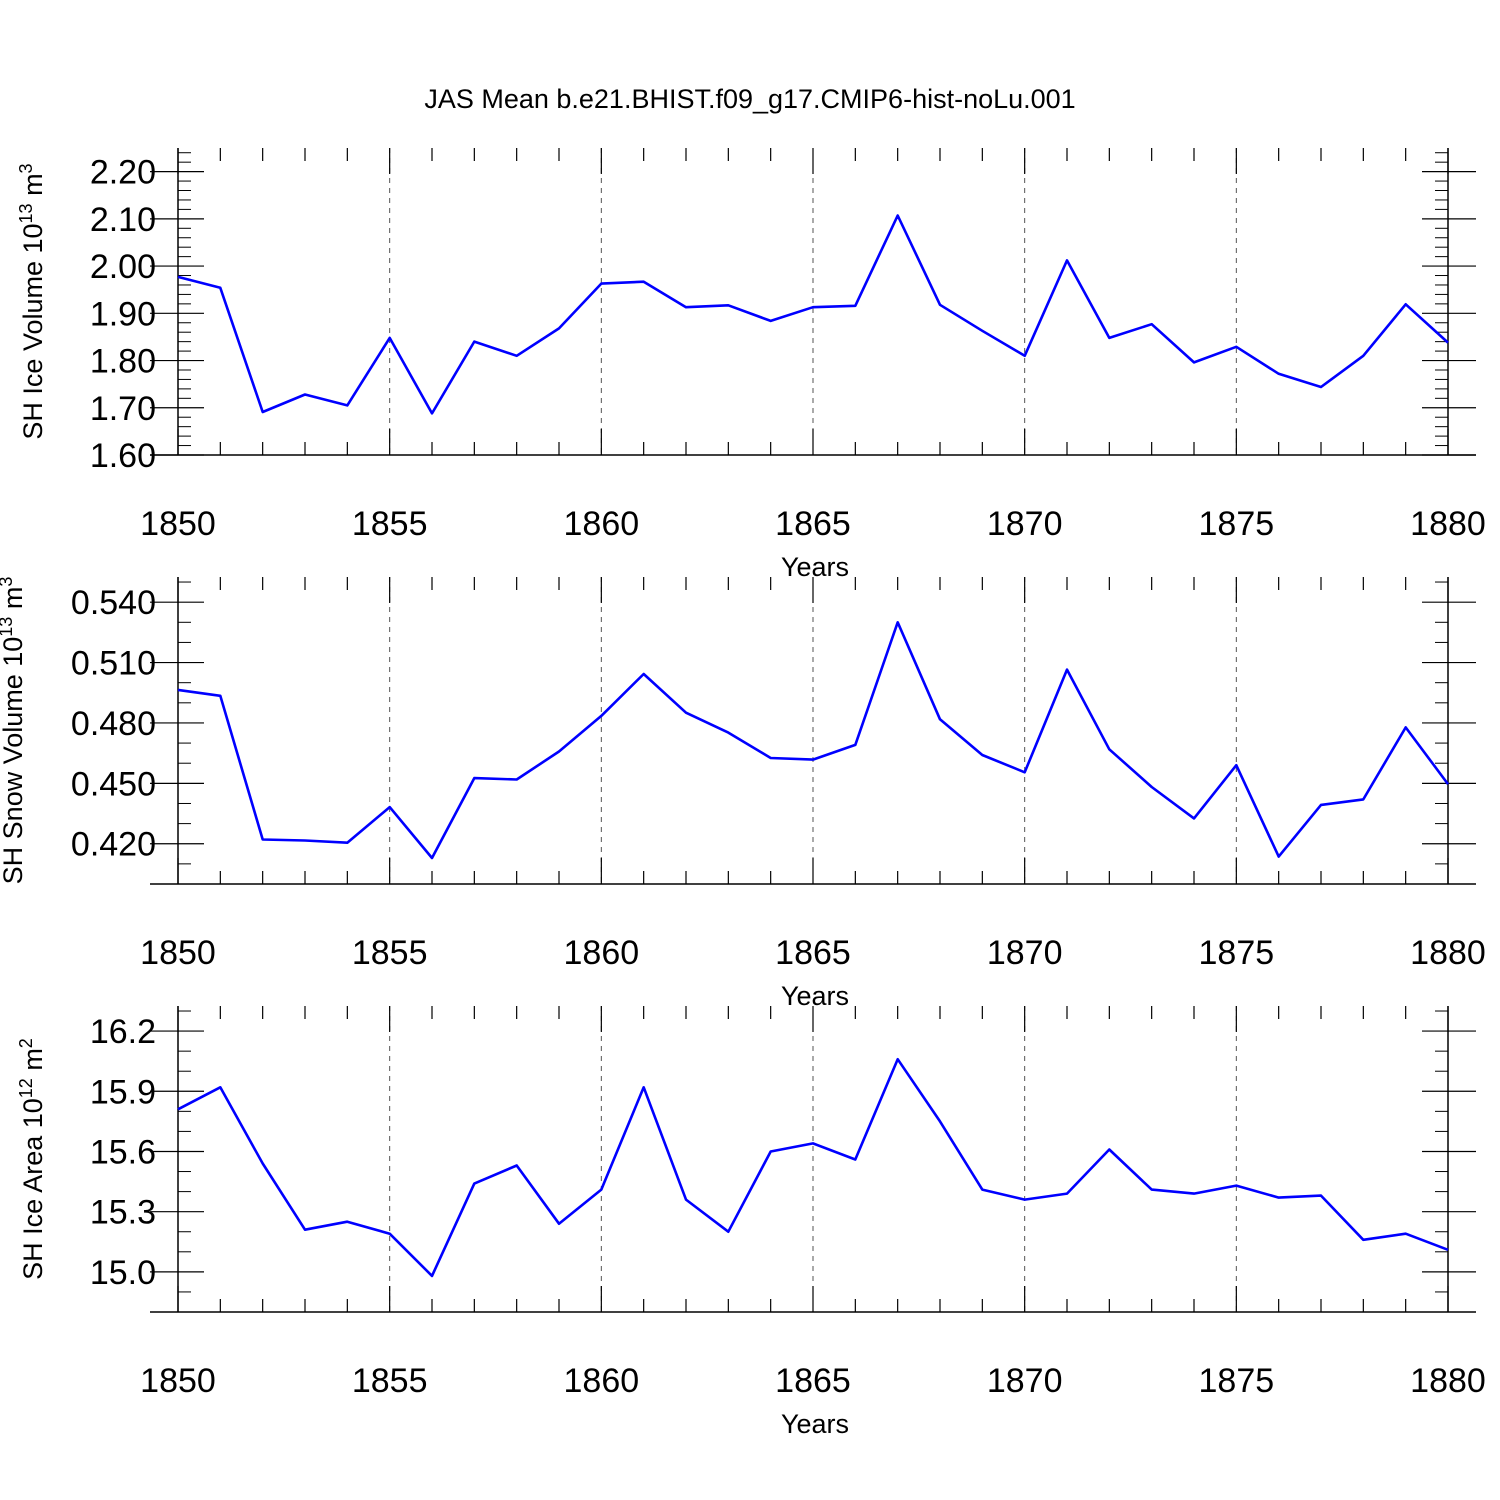  Describe the element at coordinates (113, 724) in the screenshot. I see `y-tick-label: 0.480` at that location.